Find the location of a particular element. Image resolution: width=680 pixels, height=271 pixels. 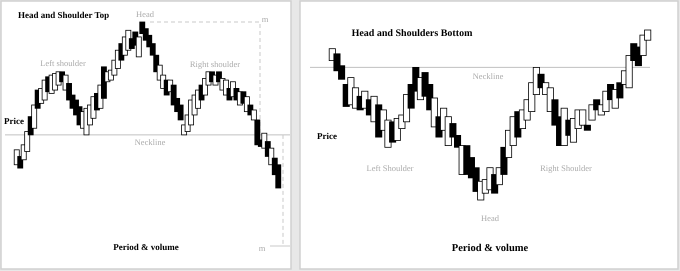

annotation: Left shoulder is located at coordinates (63, 63).